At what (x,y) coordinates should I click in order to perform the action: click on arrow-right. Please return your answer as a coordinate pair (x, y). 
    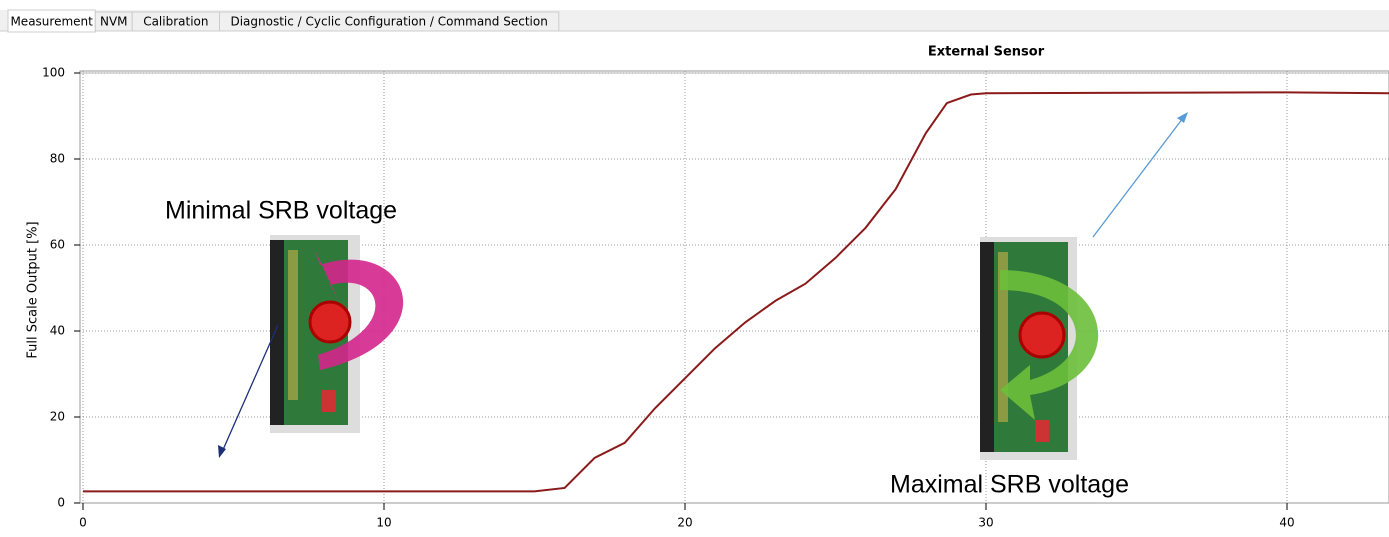
    Looking at the image, I should click on (1140, 175).